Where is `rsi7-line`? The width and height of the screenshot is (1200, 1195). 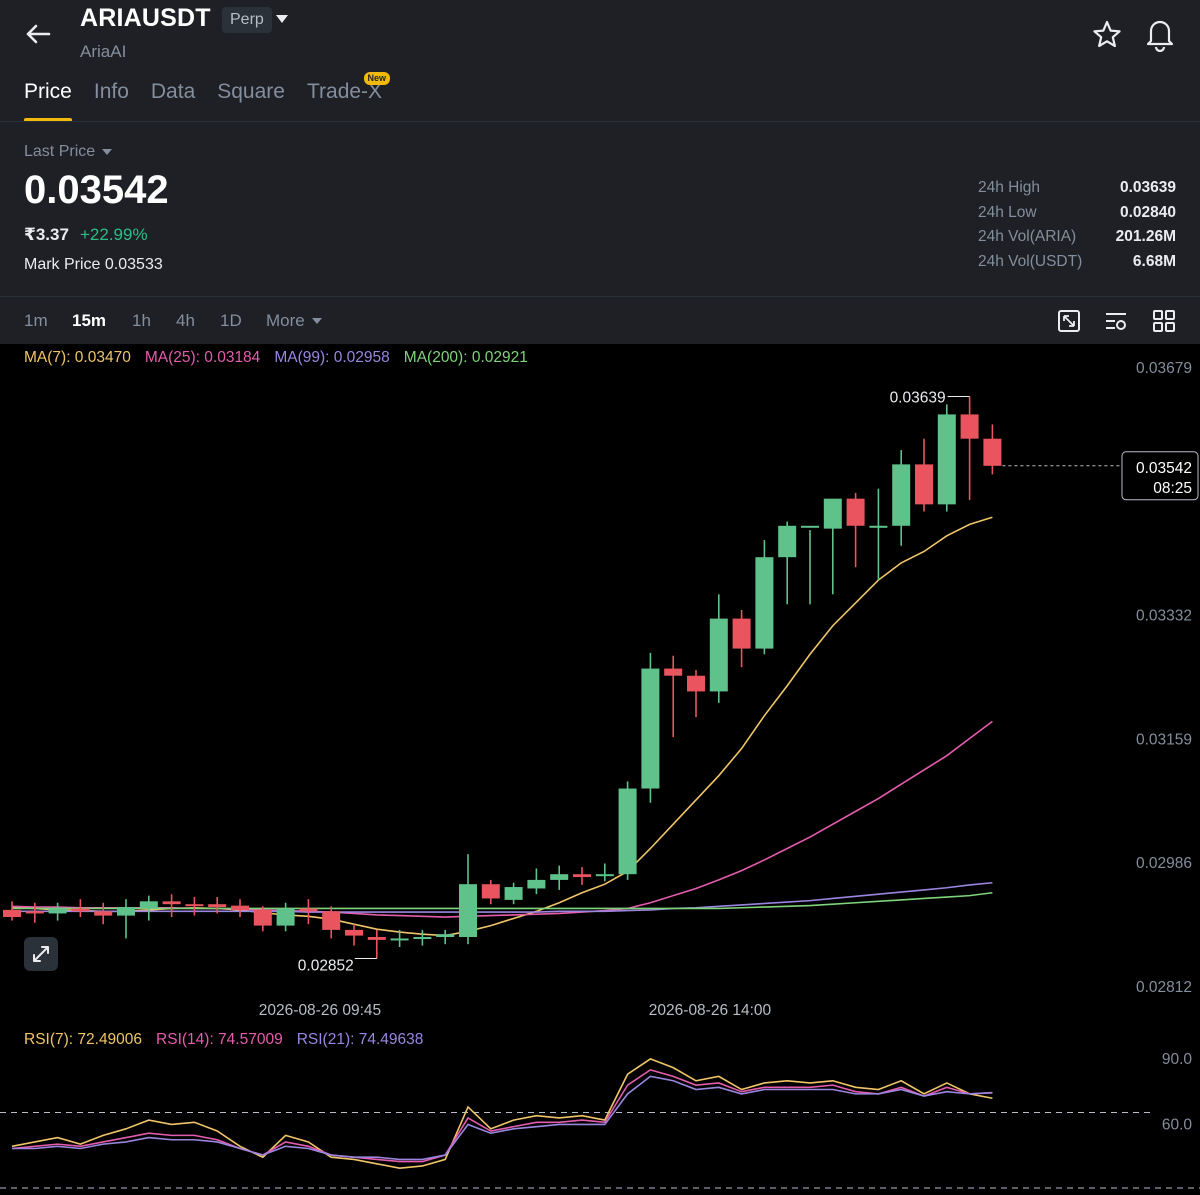 rsi7-line is located at coordinates (502, 1113).